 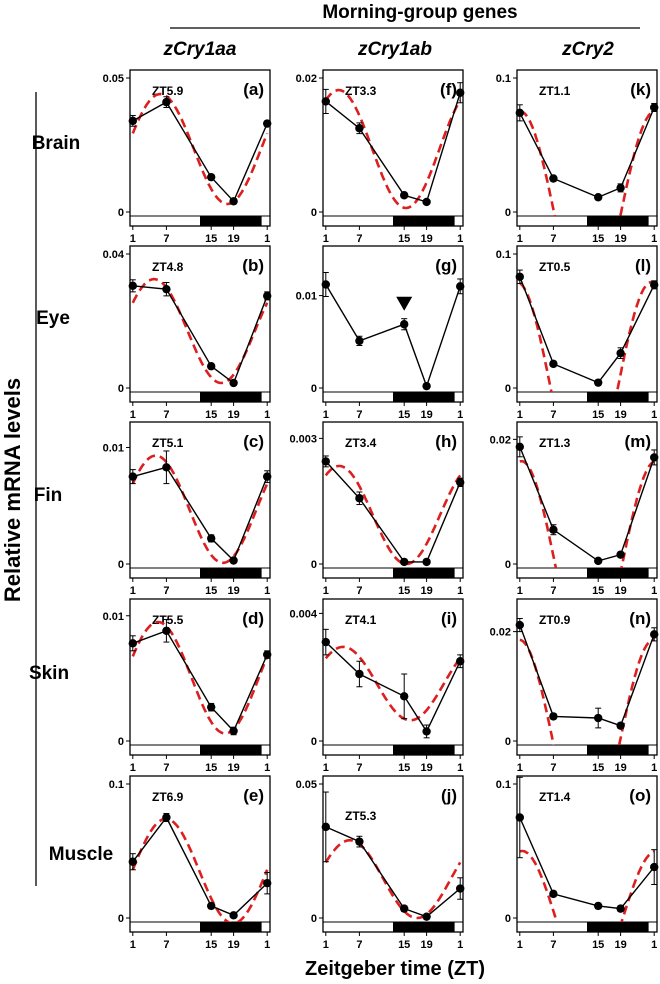 I want to click on peak-time-label: ZT1.4, so click(x=555, y=797).